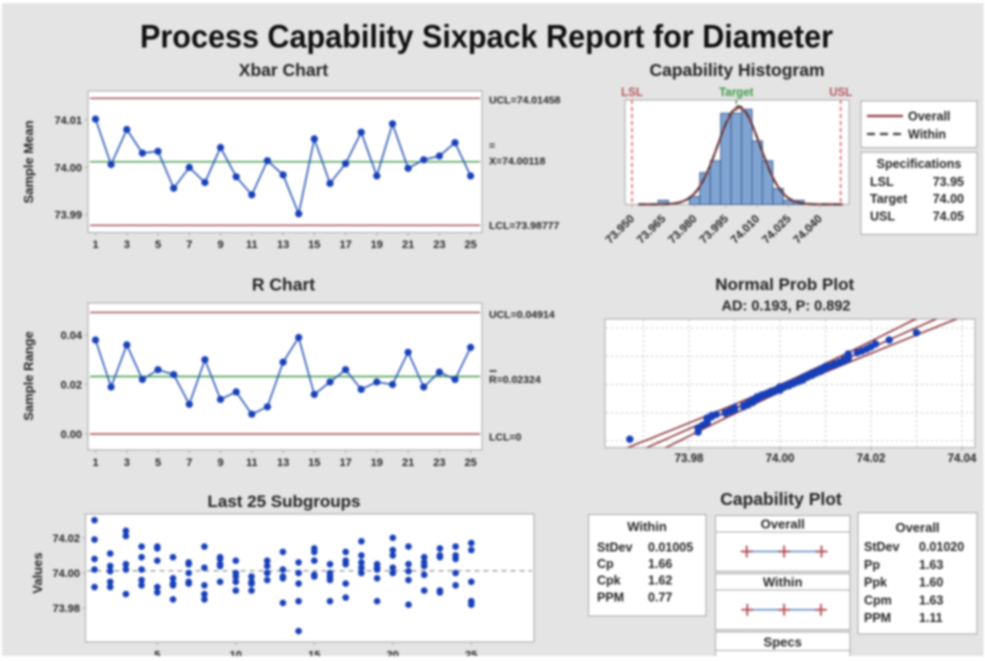 This screenshot has height=661, width=985. Describe the element at coordinates (781, 499) in the screenshot. I see `svg-text: Capability Plot` at that location.